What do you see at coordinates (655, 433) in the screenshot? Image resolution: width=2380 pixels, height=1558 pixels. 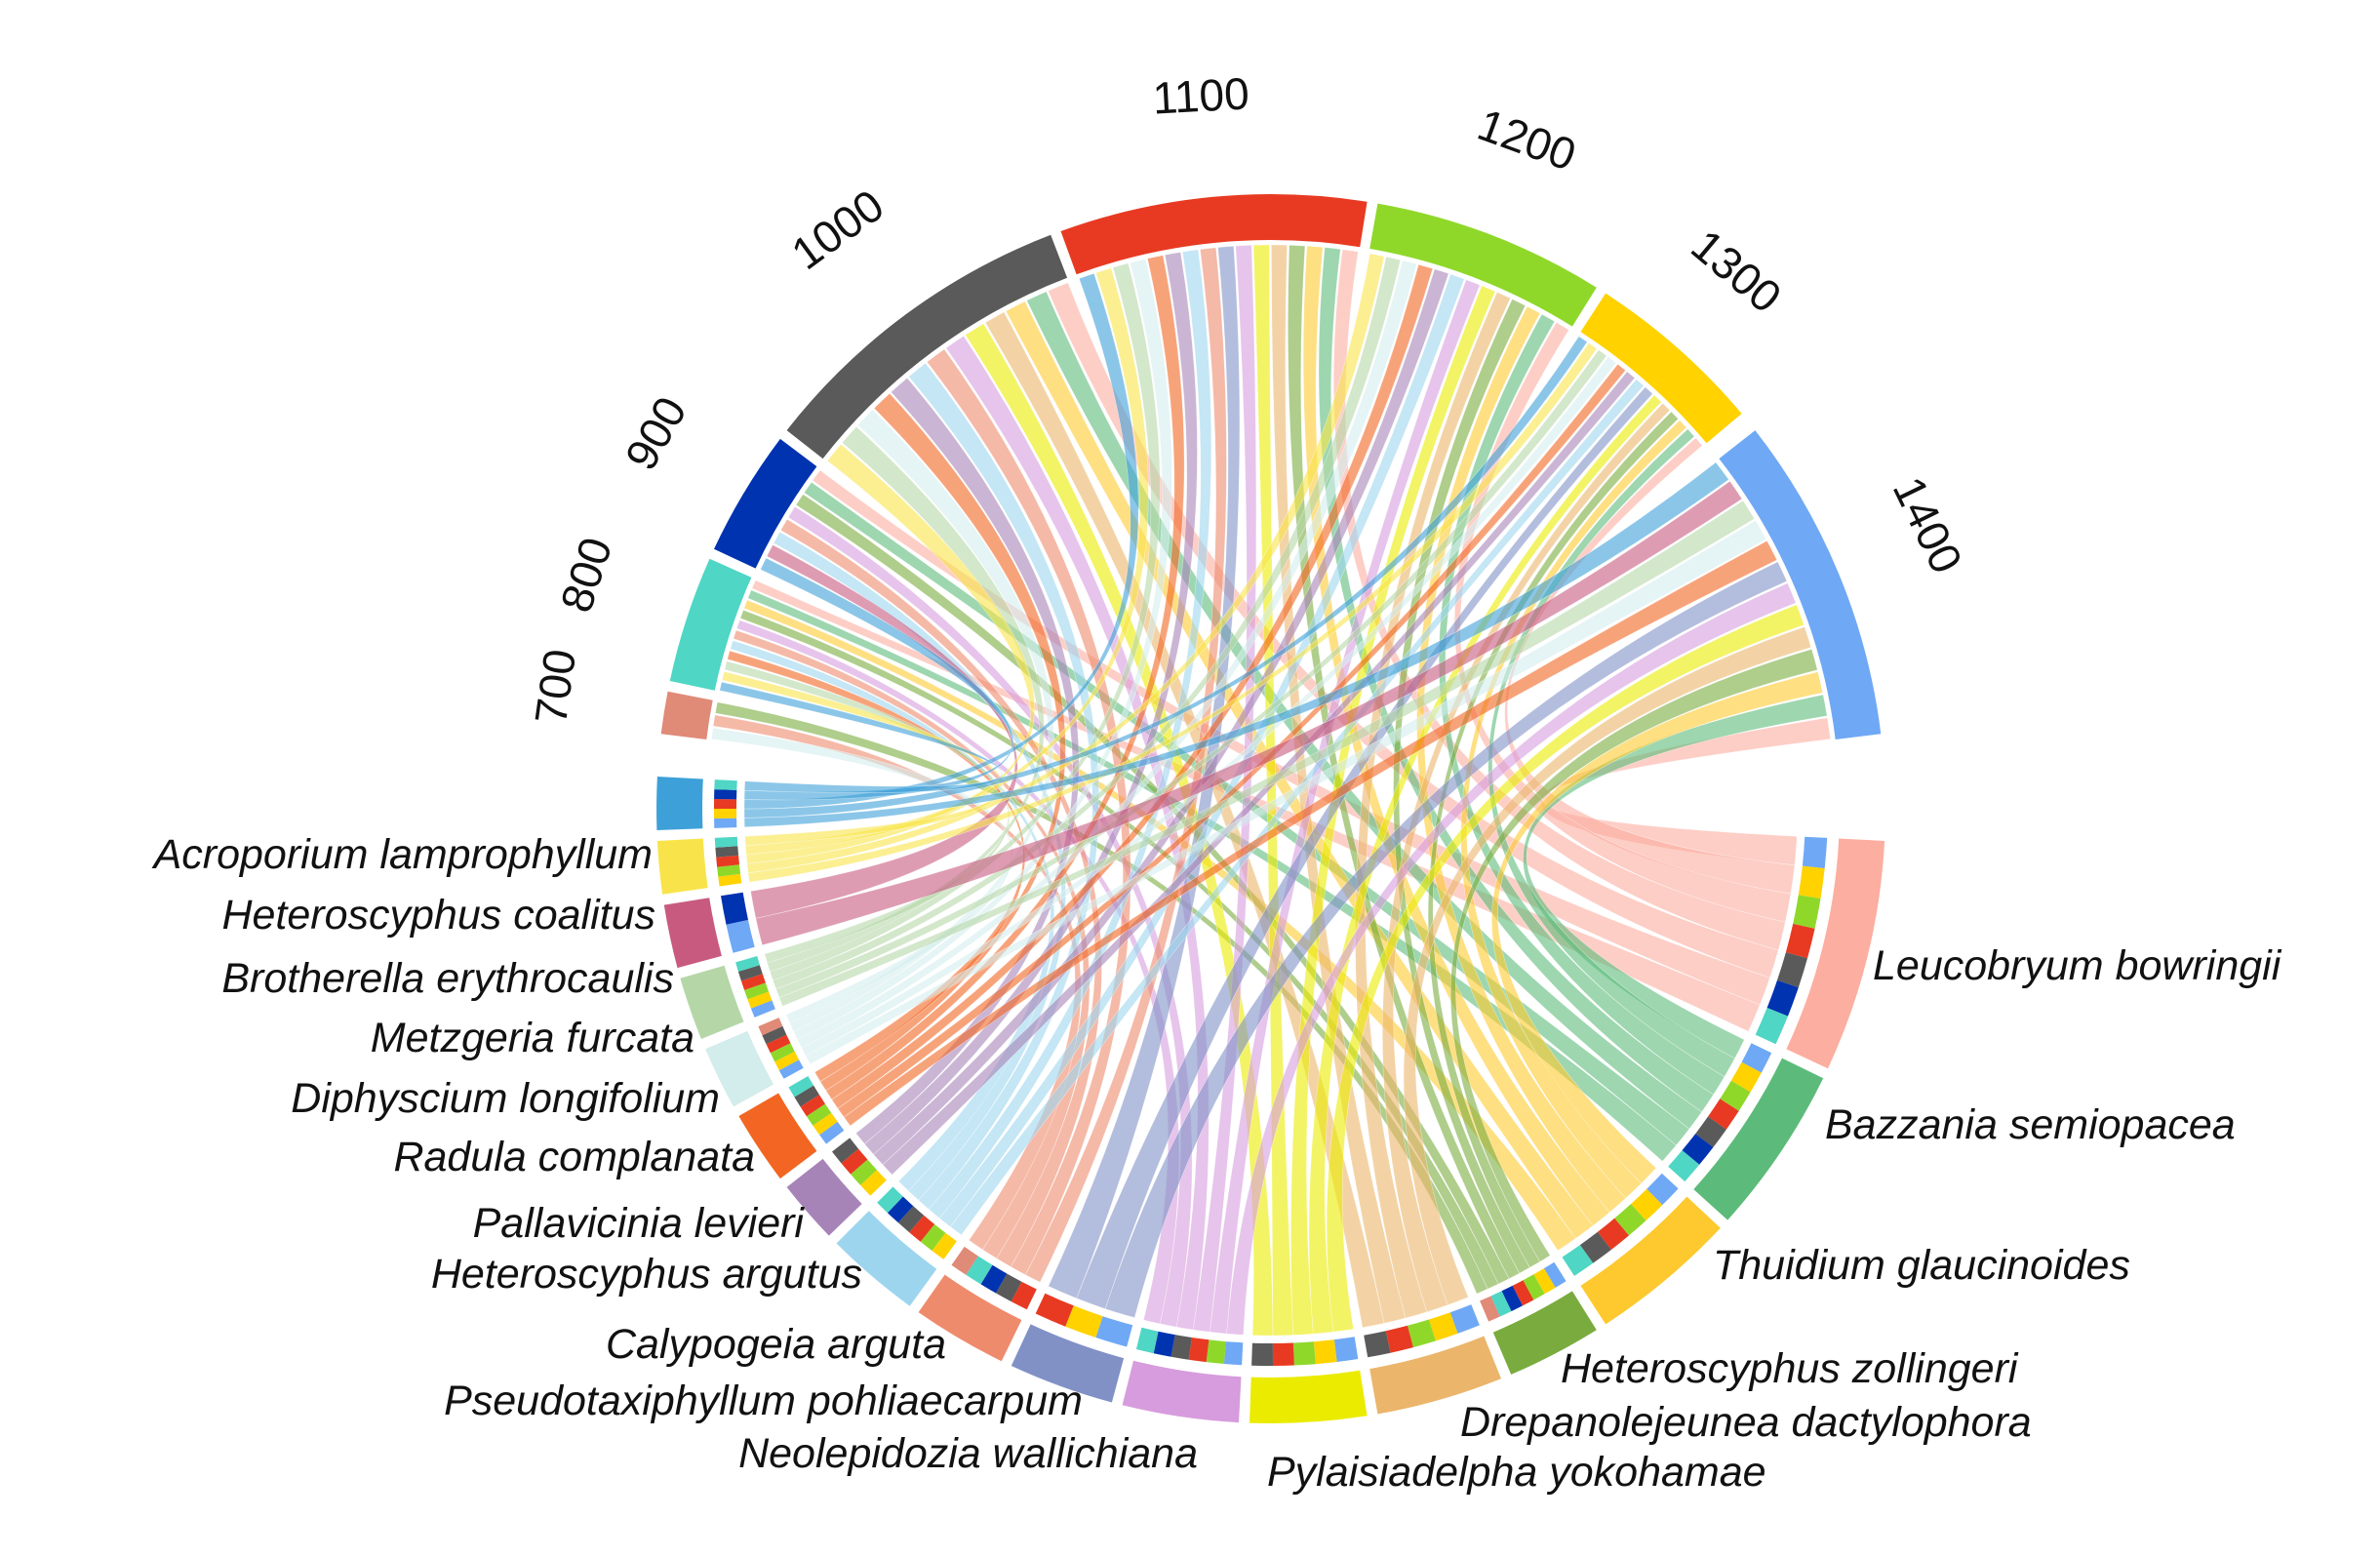 I see `tick-label-900: 900` at bounding box center [655, 433].